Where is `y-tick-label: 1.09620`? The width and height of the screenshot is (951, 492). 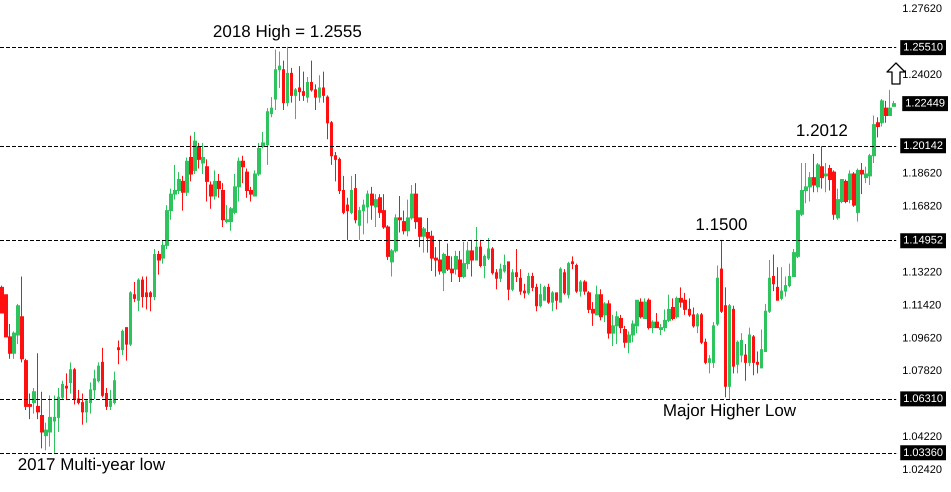
y-tick-label: 1.09620 is located at coordinates (922, 338).